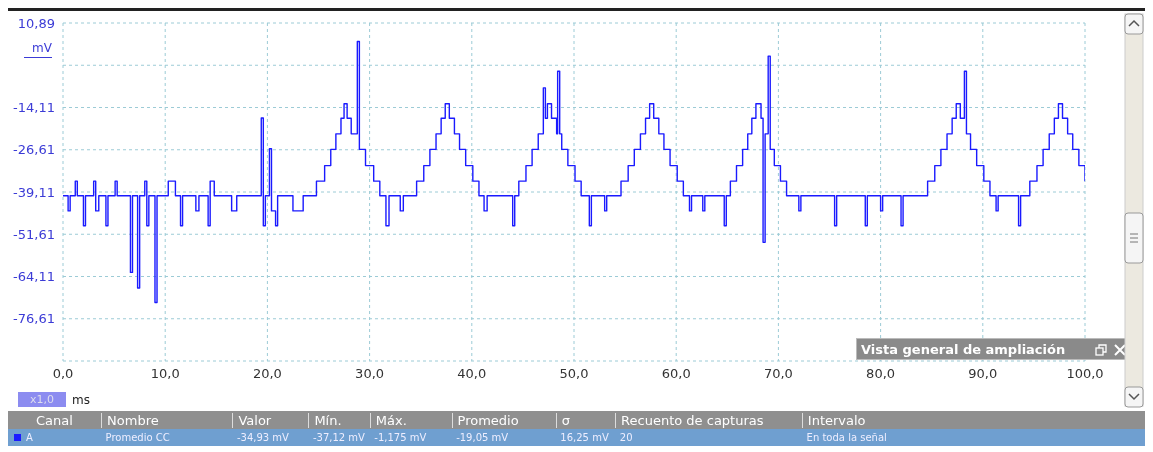 The width and height of the screenshot is (1153, 452). I want to click on x-tick-label: 30,0, so click(370, 374).